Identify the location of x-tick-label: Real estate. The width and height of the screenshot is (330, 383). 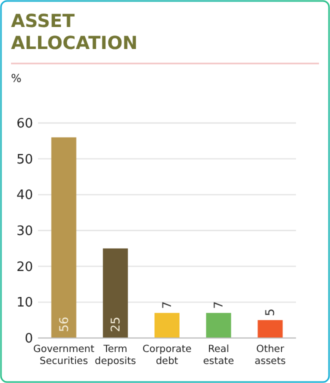
(218, 355).